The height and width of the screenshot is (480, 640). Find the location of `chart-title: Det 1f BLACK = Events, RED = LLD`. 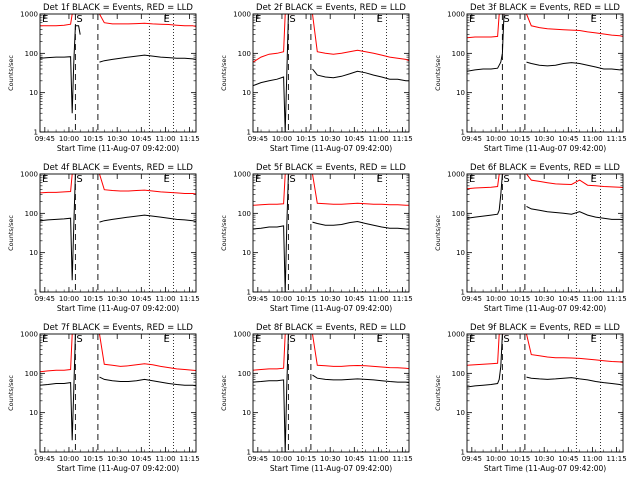

chart-title: Det 1f BLACK = Events, RED = LLD is located at coordinates (118, 8).